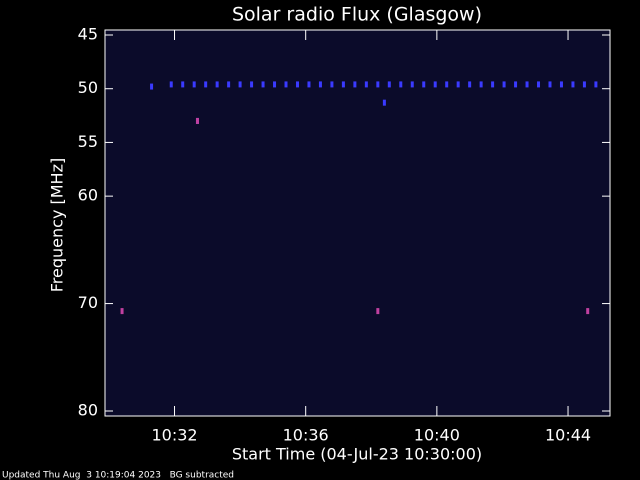 This screenshot has height=480, width=640. Describe the element at coordinates (88, 410) in the screenshot. I see `y-tick-label: 80` at that location.